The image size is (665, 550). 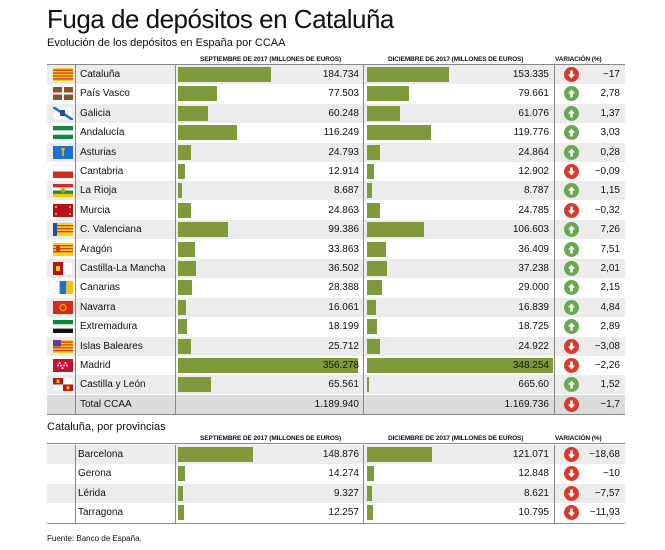 What do you see at coordinates (533, 249) in the screenshot?
I see `value-dic: 36.409` at bounding box center [533, 249].